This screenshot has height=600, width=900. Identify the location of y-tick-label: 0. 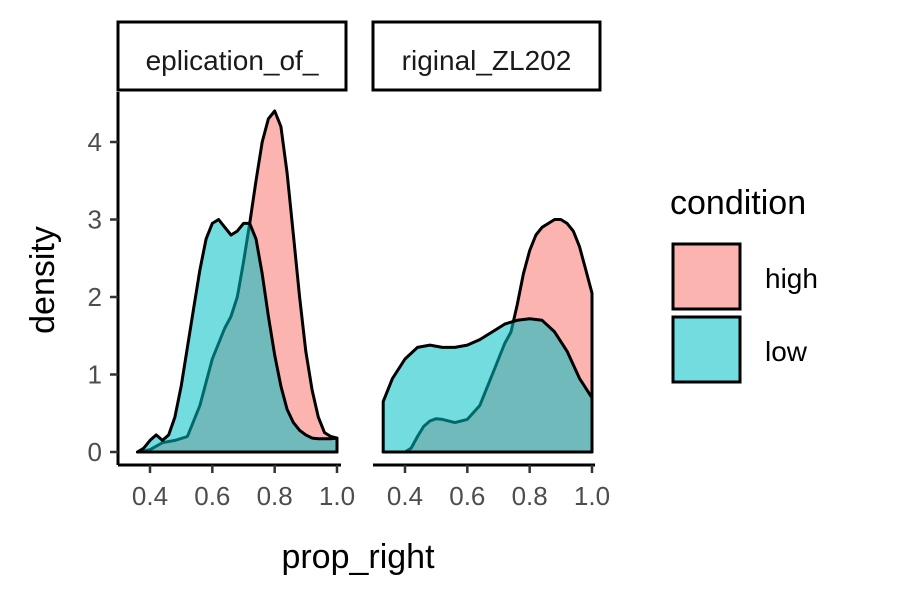
(95, 452).